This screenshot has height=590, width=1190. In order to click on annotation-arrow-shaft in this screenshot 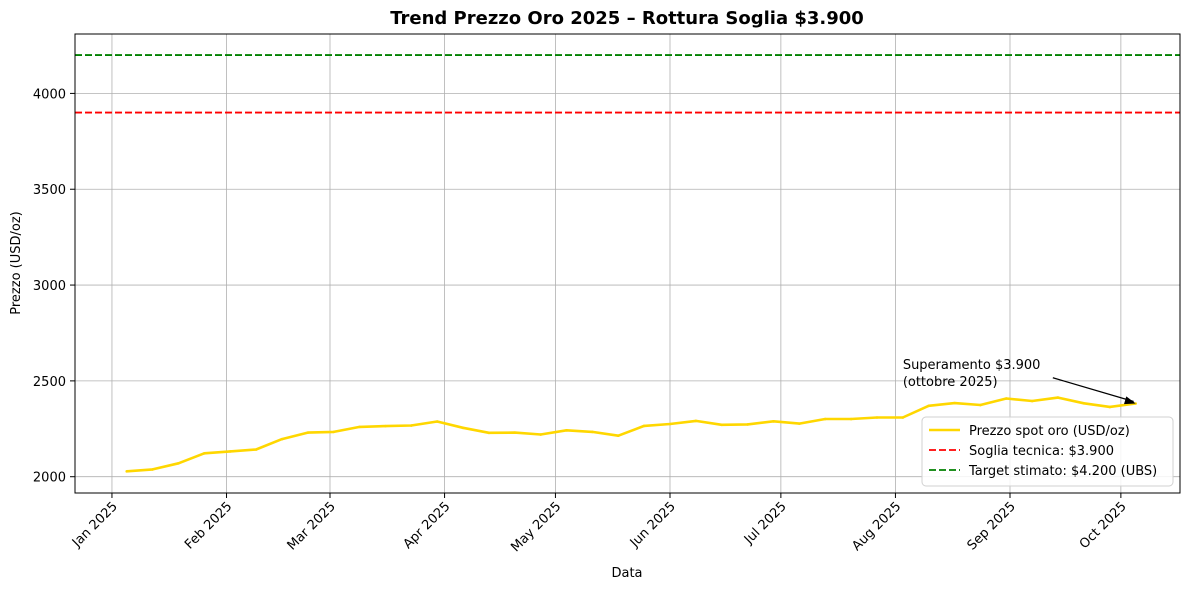, I will do `click(1093, 390)`.